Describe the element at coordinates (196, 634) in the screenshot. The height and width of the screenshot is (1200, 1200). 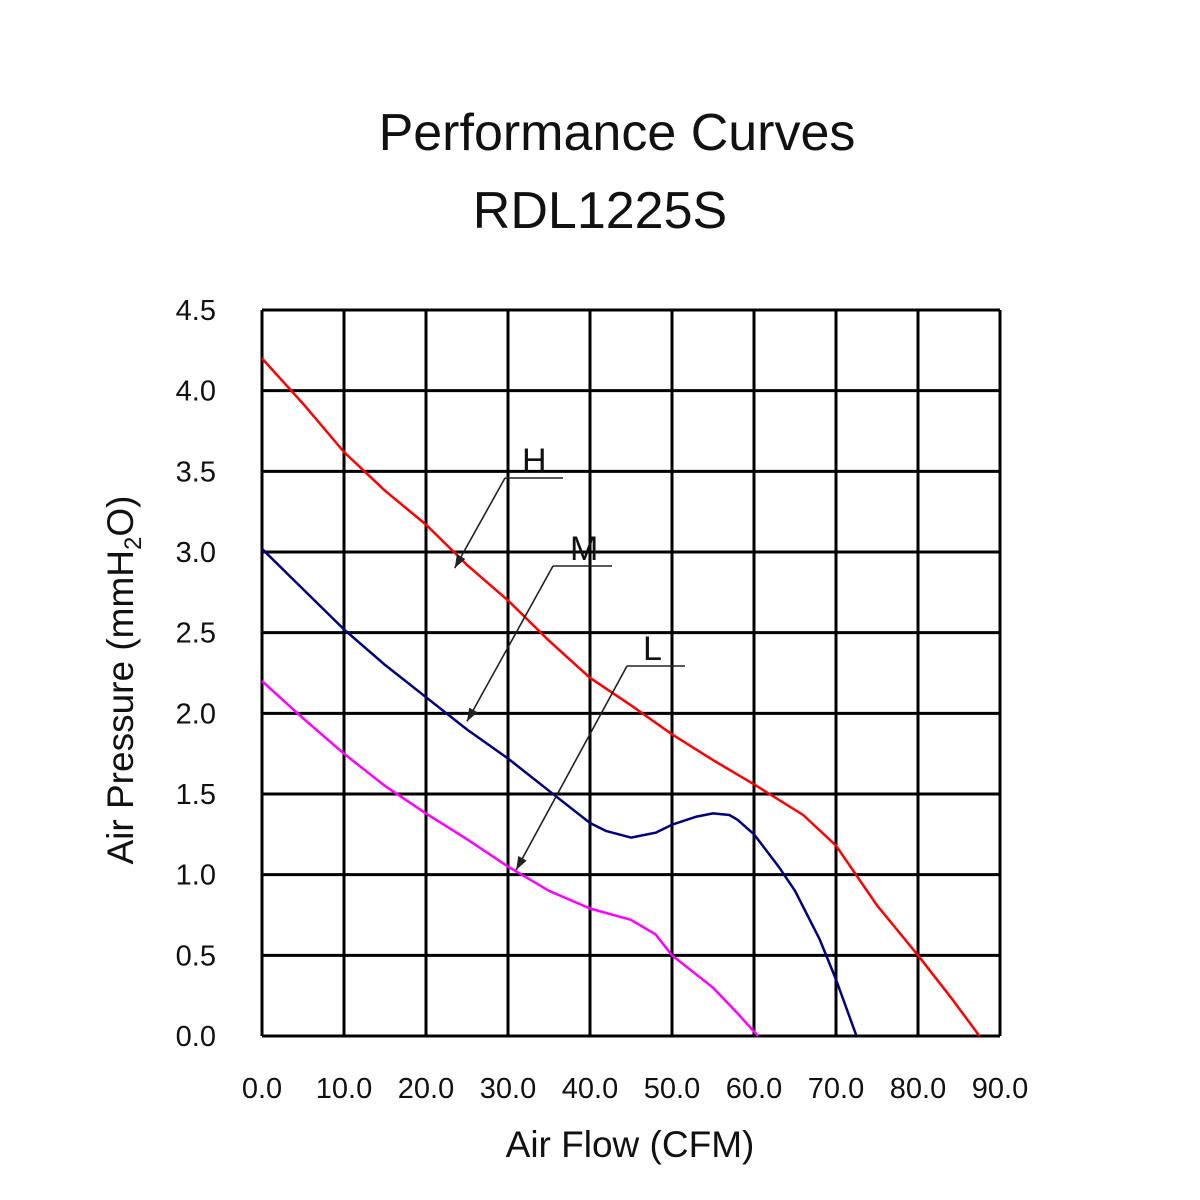
I see `y-tick-label: 2.5` at that location.